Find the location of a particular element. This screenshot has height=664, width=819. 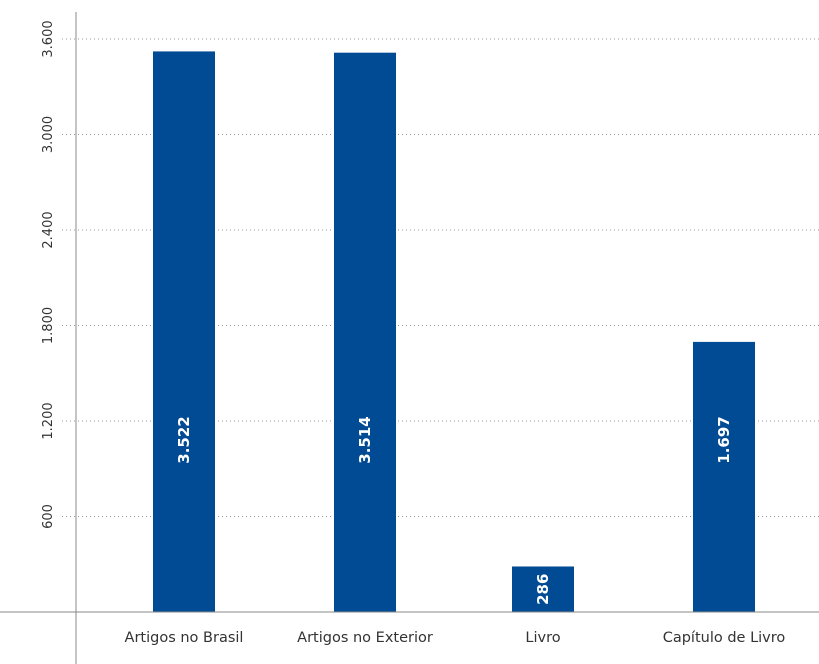

bar-value-label: 1.697 is located at coordinates (724, 439).